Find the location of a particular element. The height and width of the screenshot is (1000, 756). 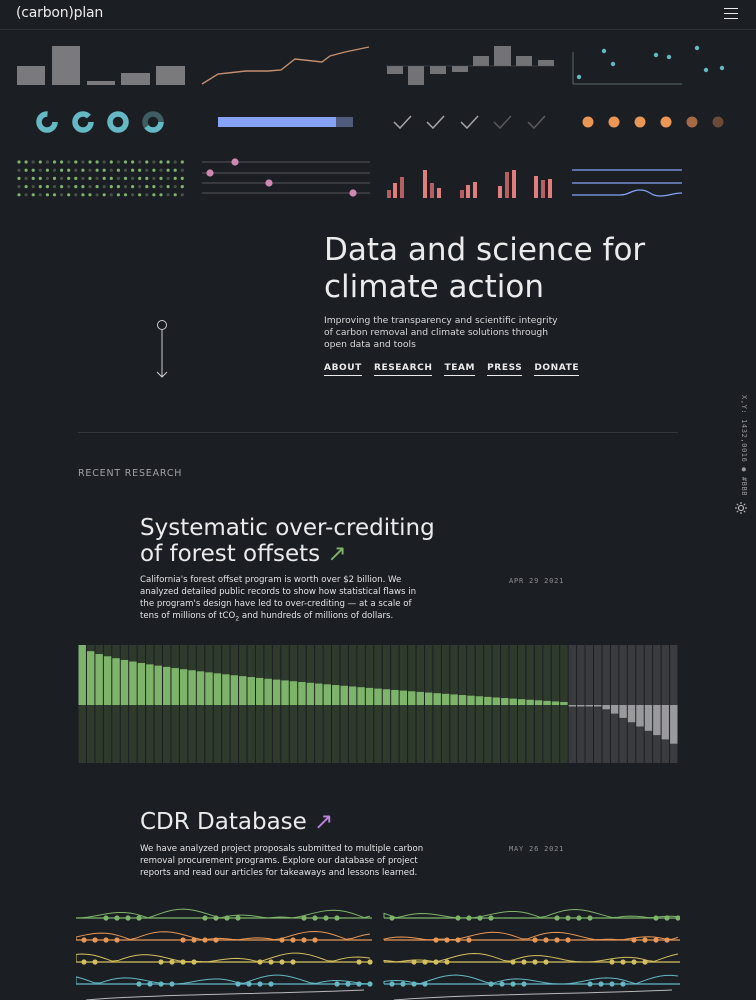

nav-research: RESEARCH is located at coordinates (403, 369).